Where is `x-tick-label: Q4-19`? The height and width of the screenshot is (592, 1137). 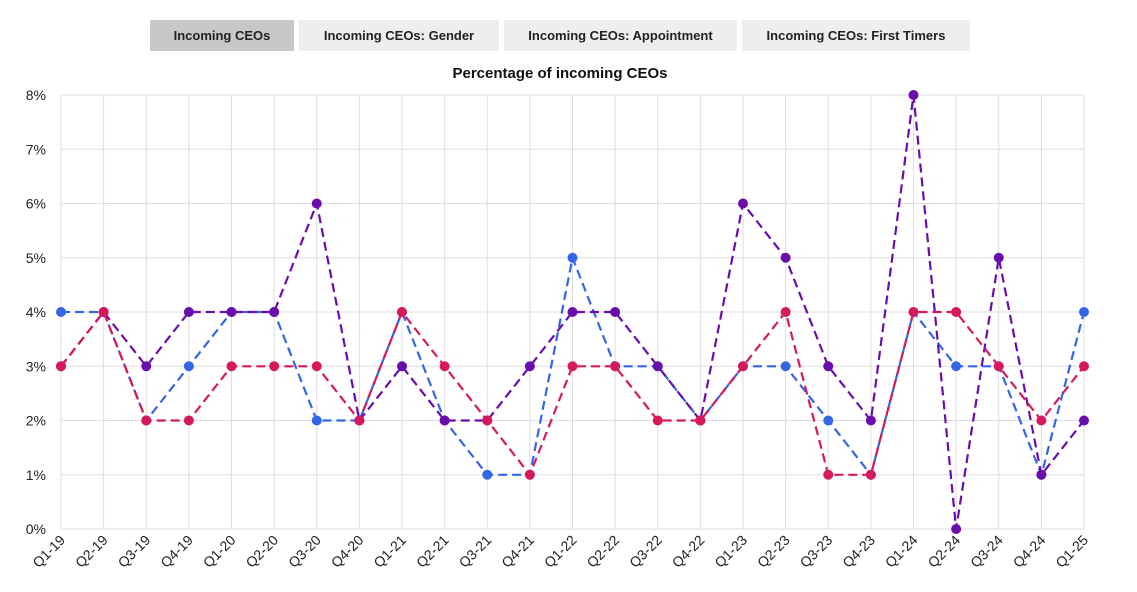
x-tick-label: Q4-19 is located at coordinates (176, 551).